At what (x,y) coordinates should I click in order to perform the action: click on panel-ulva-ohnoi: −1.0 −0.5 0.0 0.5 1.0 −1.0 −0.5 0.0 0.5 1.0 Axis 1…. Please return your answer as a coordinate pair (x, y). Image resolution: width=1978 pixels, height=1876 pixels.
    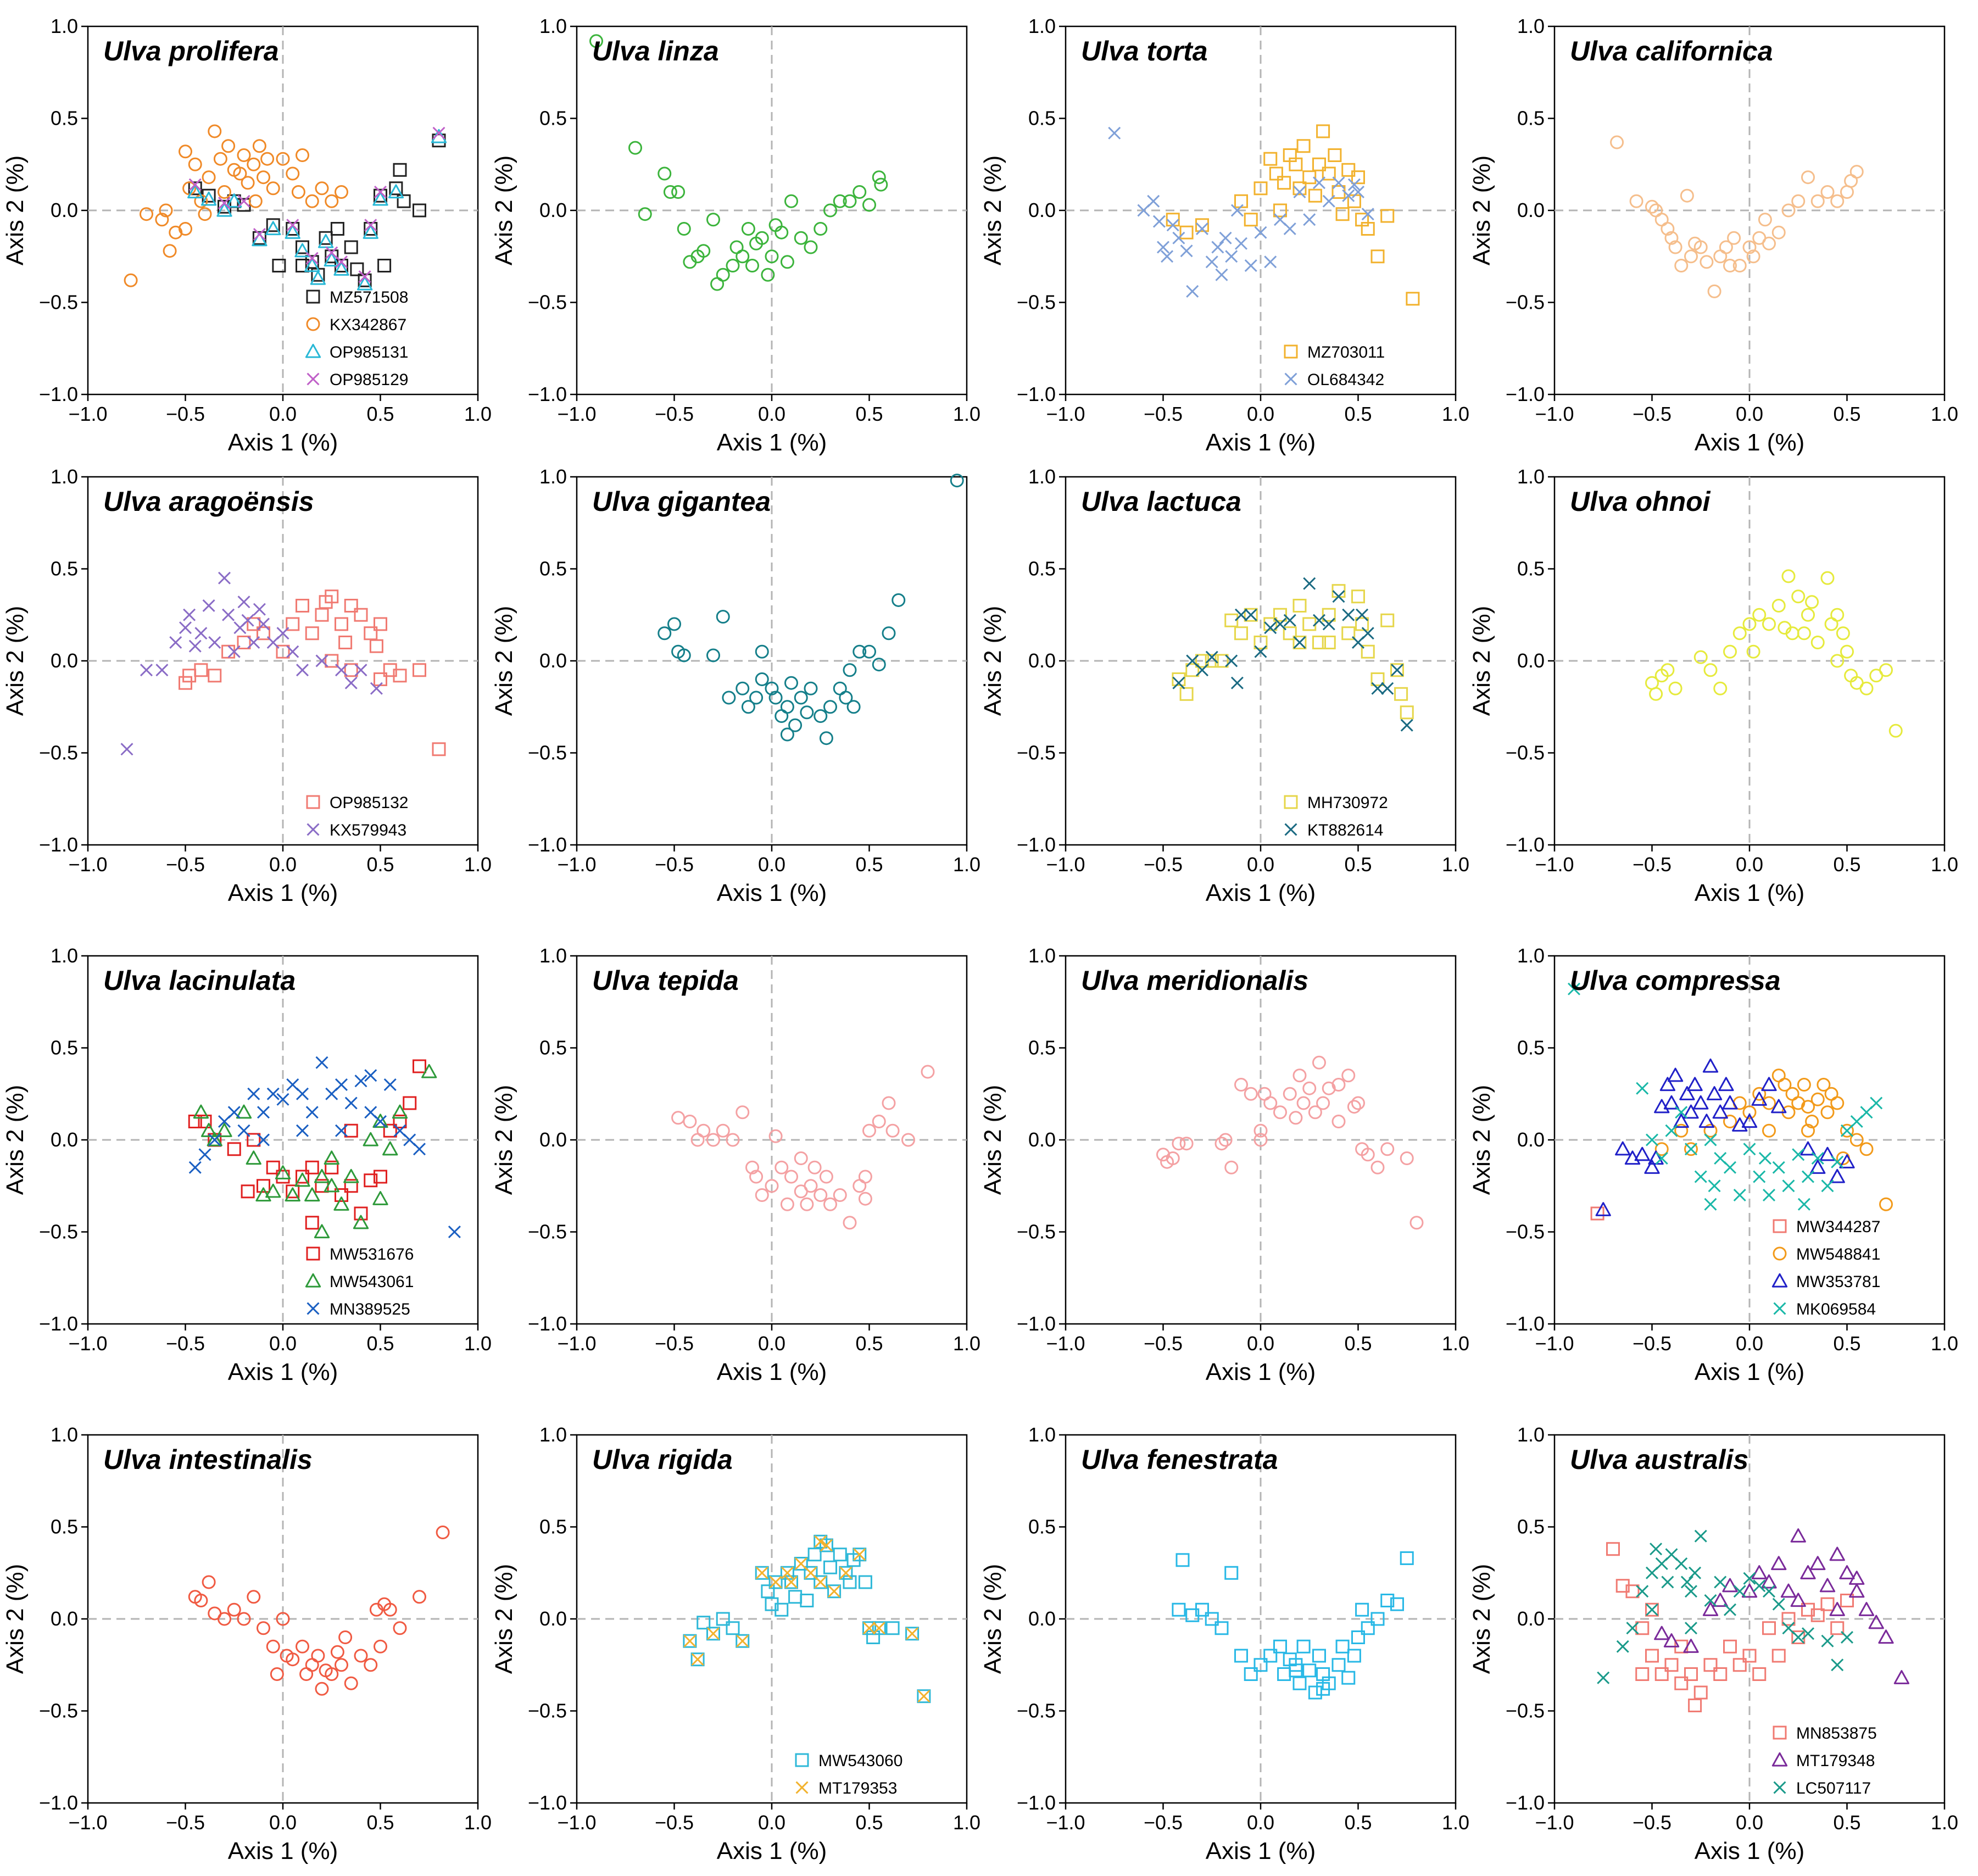
    Looking at the image, I should click on (1713, 685).